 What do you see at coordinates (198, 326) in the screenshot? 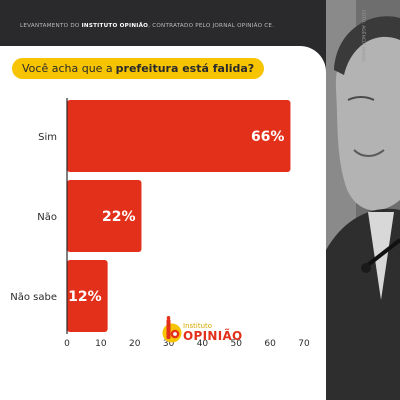
I see `logo-small-text: Instituto` at bounding box center [198, 326].